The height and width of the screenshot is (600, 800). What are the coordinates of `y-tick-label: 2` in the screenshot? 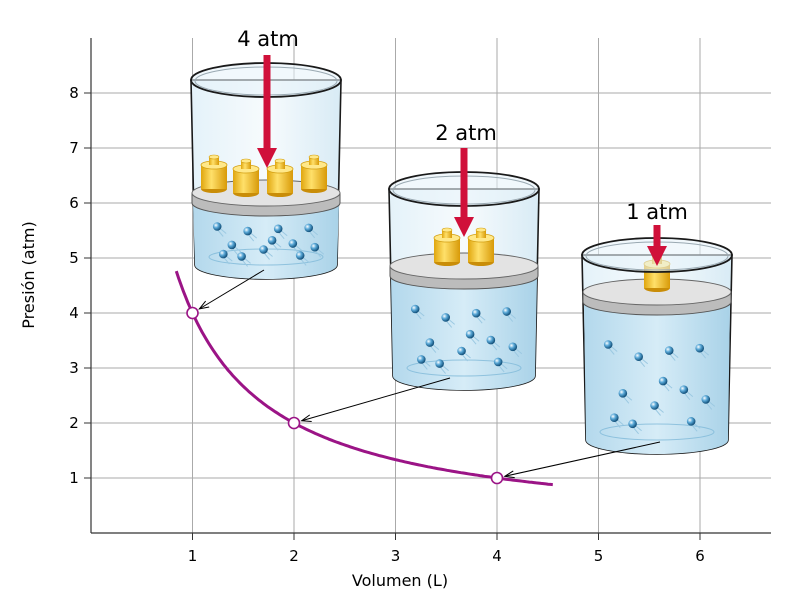 It's located at (74, 423).